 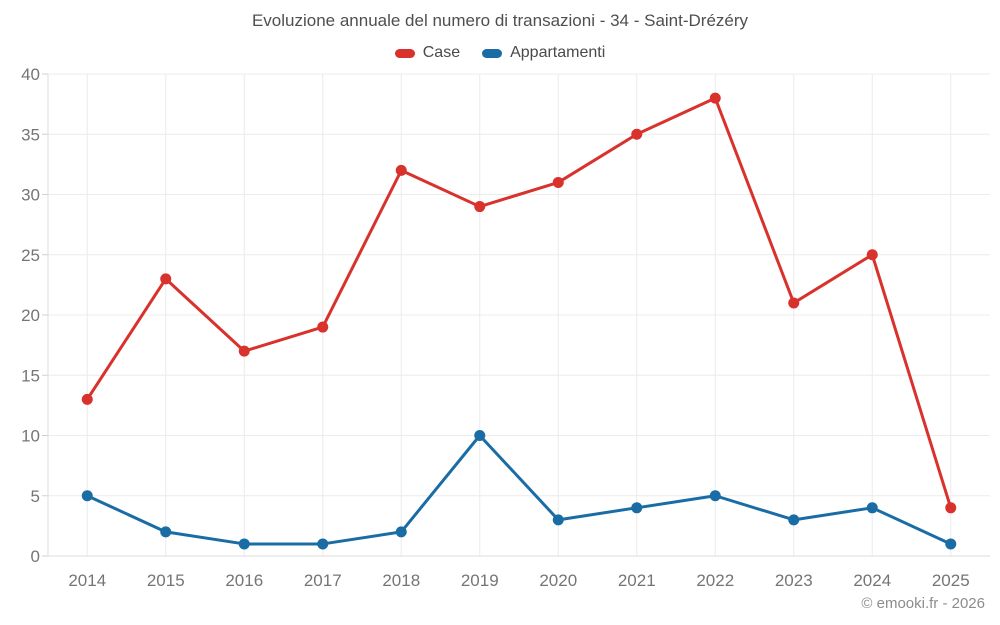 What do you see at coordinates (30, 255) in the screenshot?
I see `y-tick-label: 25` at bounding box center [30, 255].